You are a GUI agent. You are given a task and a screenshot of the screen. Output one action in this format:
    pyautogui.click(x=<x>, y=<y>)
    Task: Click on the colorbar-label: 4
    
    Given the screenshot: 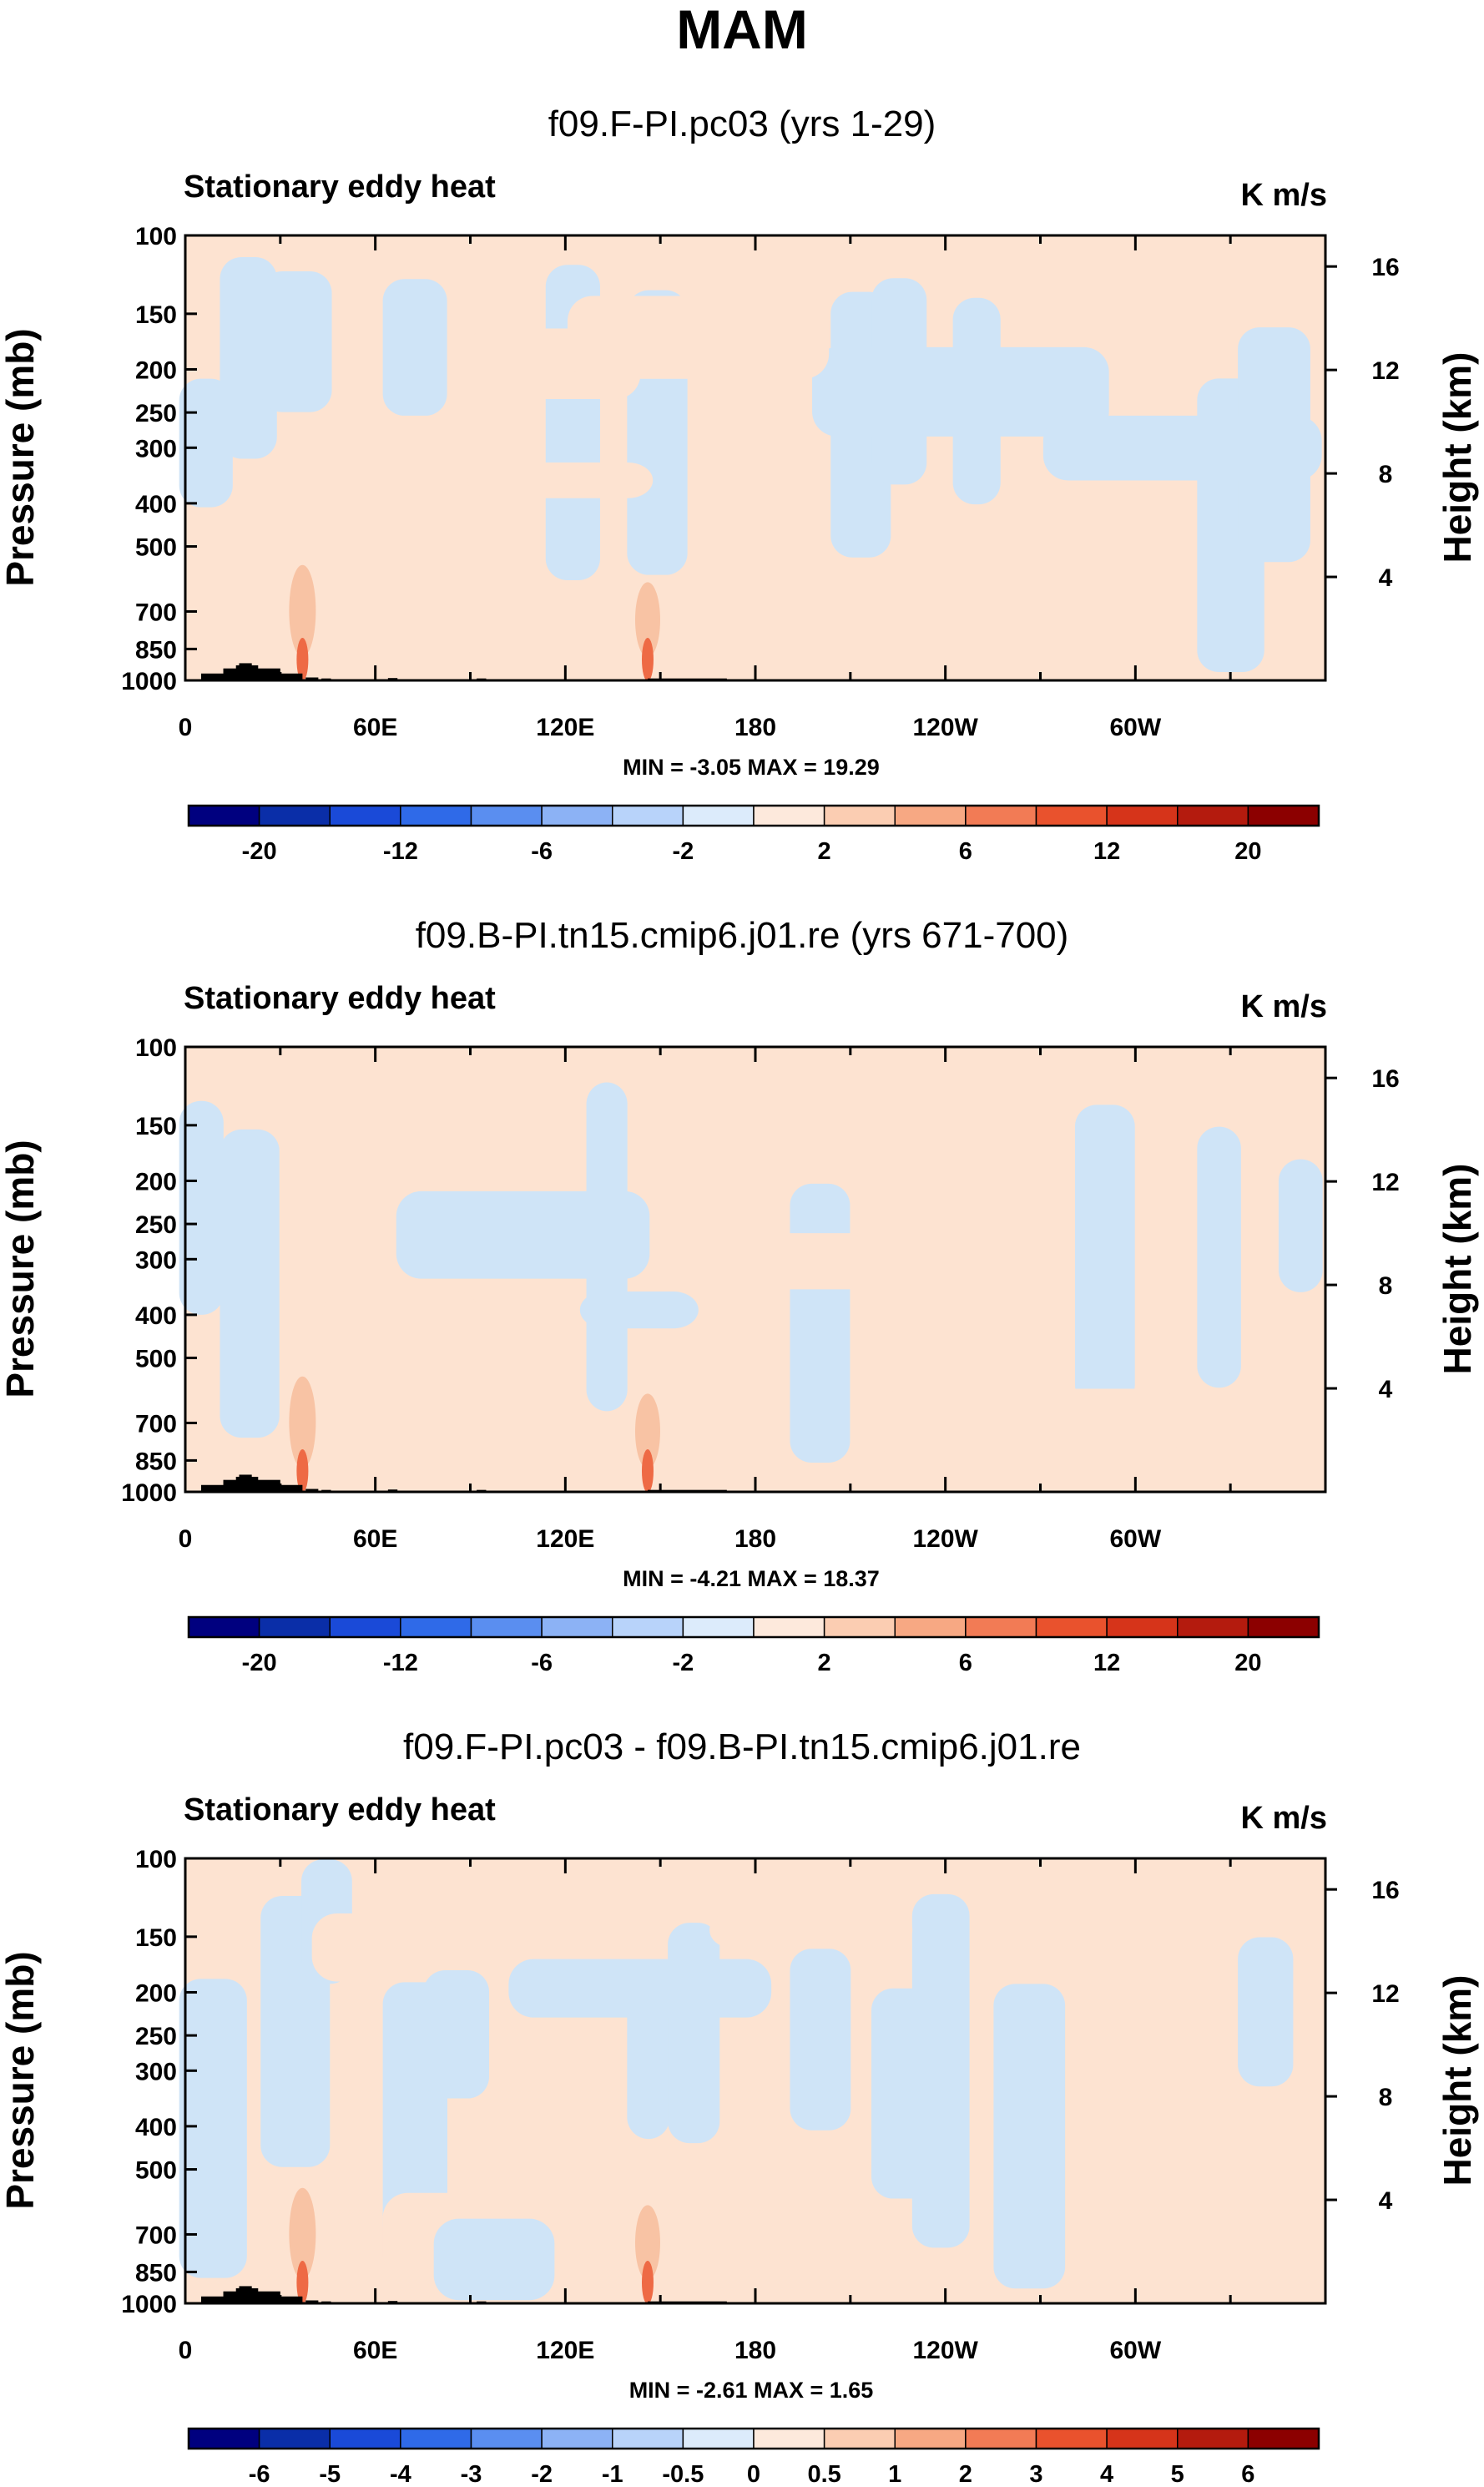 What is the action you would take?
    pyautogui.click(x=1106, y=2472)
    